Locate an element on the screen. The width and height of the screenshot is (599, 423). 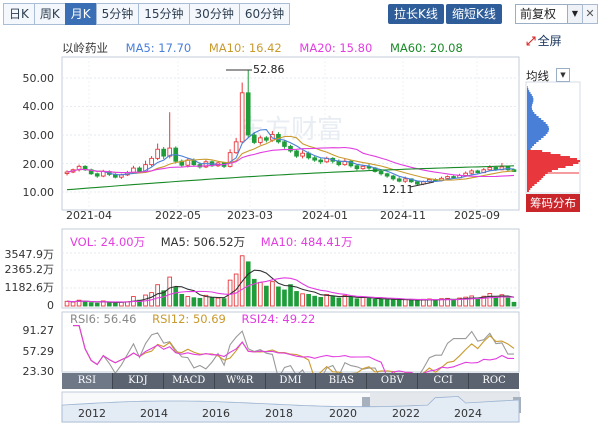
volume-axis: 3547.9万 2365.2万 1182.6万 0 is located at coordinates (30, 280).